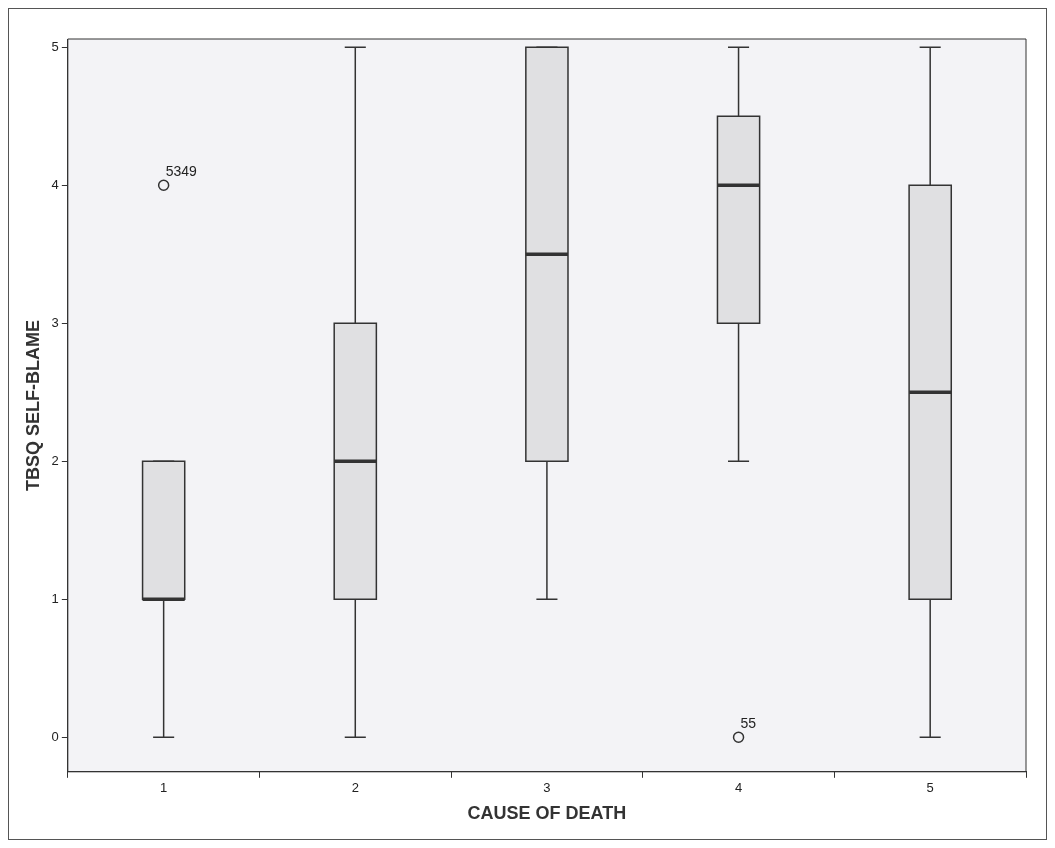 The image size is (1055, 848). What do you see at coordinates (55, 46) in the screenshot?
I see `y-tick-label: 5` at bounding box center [55, 46].